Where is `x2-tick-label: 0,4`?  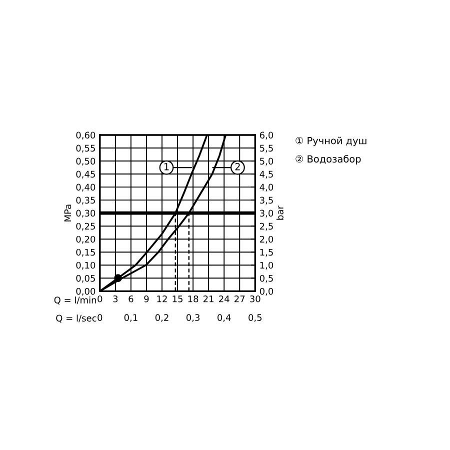
x2-tick-label: 0,4 is located at coordinates (224, 318).